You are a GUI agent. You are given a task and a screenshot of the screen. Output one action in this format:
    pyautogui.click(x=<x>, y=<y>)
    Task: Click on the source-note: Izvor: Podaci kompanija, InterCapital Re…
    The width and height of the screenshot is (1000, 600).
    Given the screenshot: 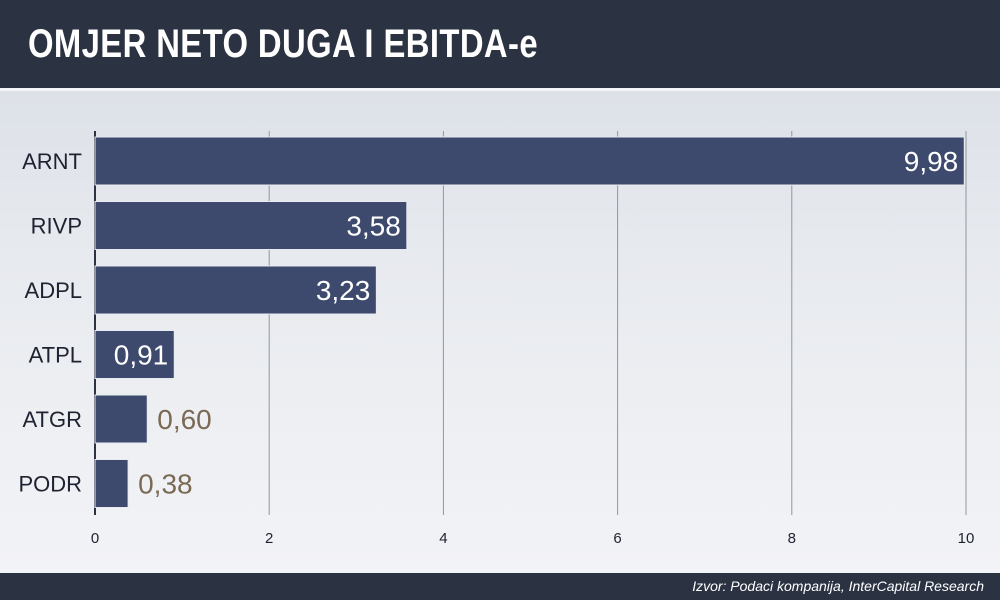 What is the action you would take?
    pyautogui.click(x=838, y=586)
    